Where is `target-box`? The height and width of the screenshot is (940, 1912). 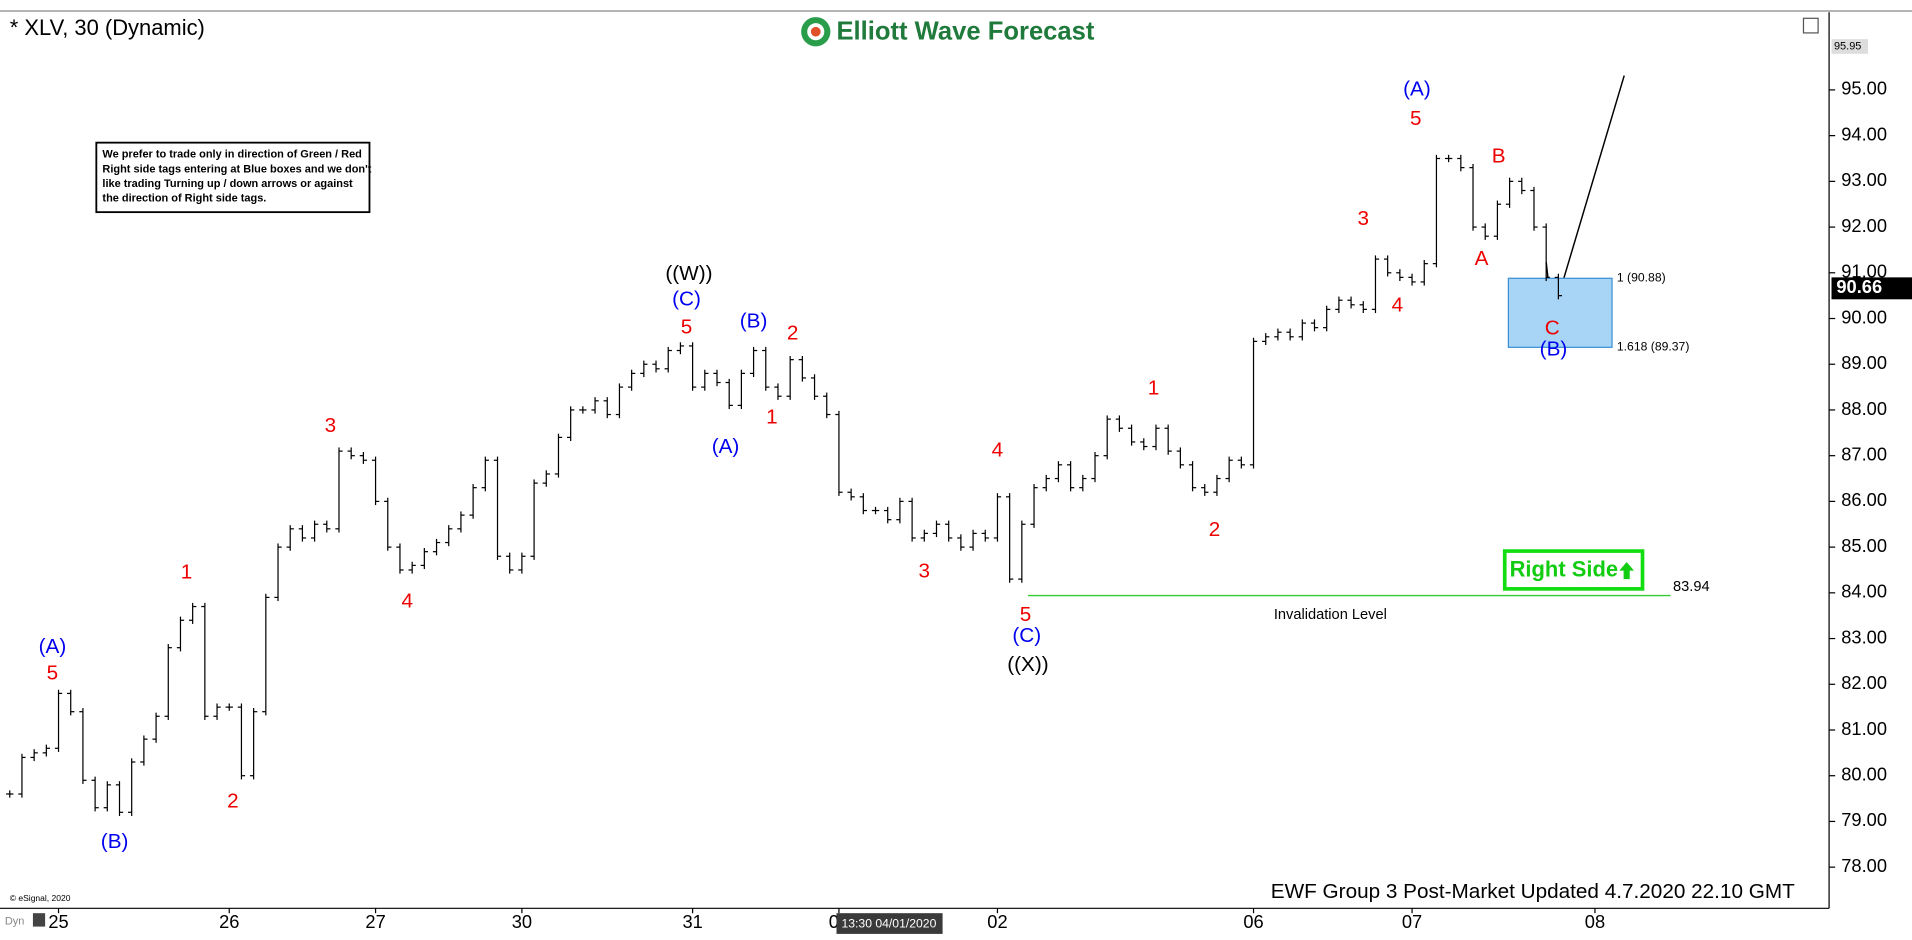 target-box is located at coordinates (1560, 312).